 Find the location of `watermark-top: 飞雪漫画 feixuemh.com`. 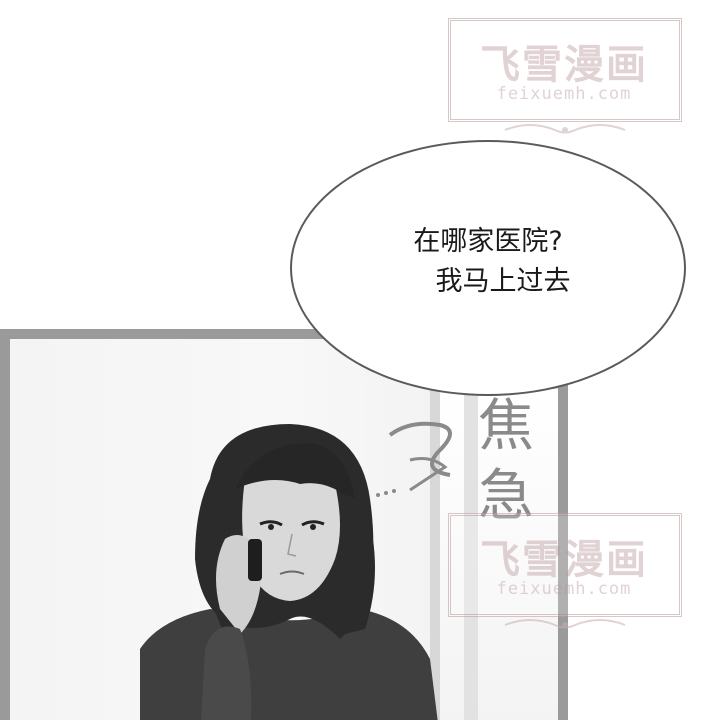

watermark-top: 飞雪漫画 feixuemh.com is located at coordinates (565, 75).